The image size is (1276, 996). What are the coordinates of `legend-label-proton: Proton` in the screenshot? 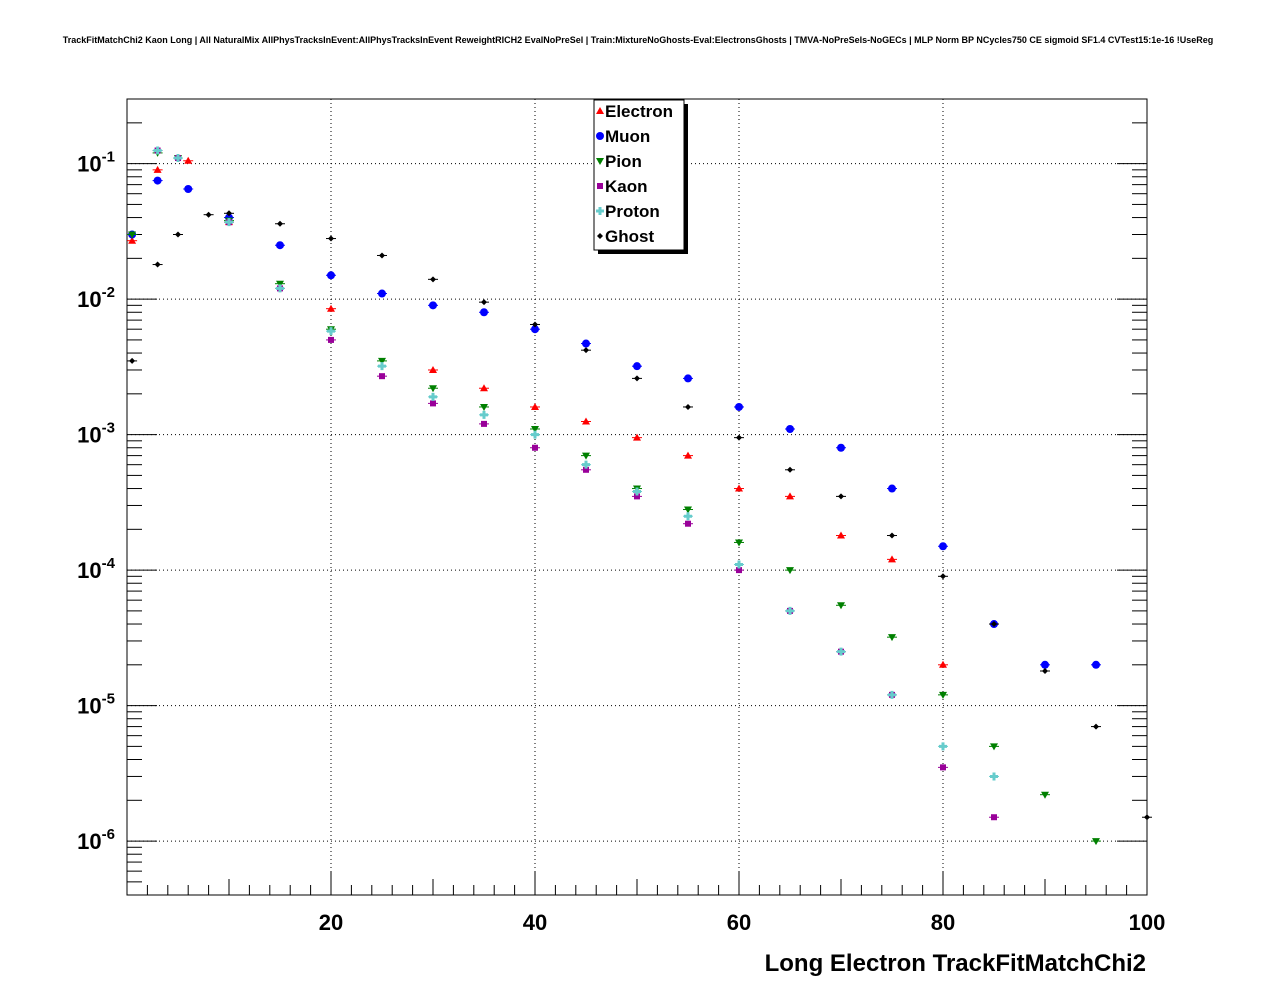 It's located at (632, 211).